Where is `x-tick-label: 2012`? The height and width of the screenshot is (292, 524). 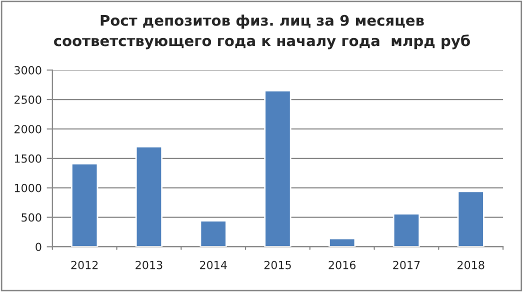 x-tick-label: 2012 is located at coordinates (84, 265).